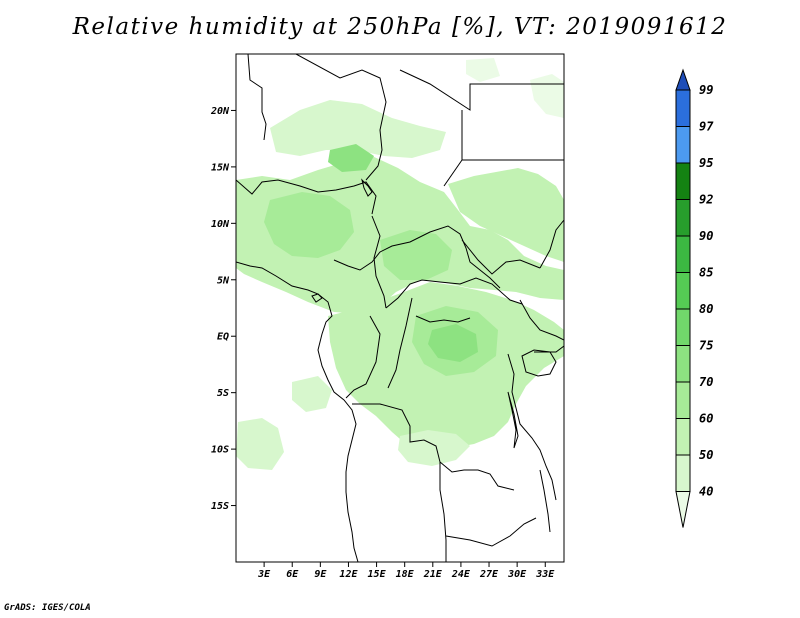 This screenshot has width=800, height=618. I want to click on grads-credit: GrADS: IGES/COLA, so click(47, 608).